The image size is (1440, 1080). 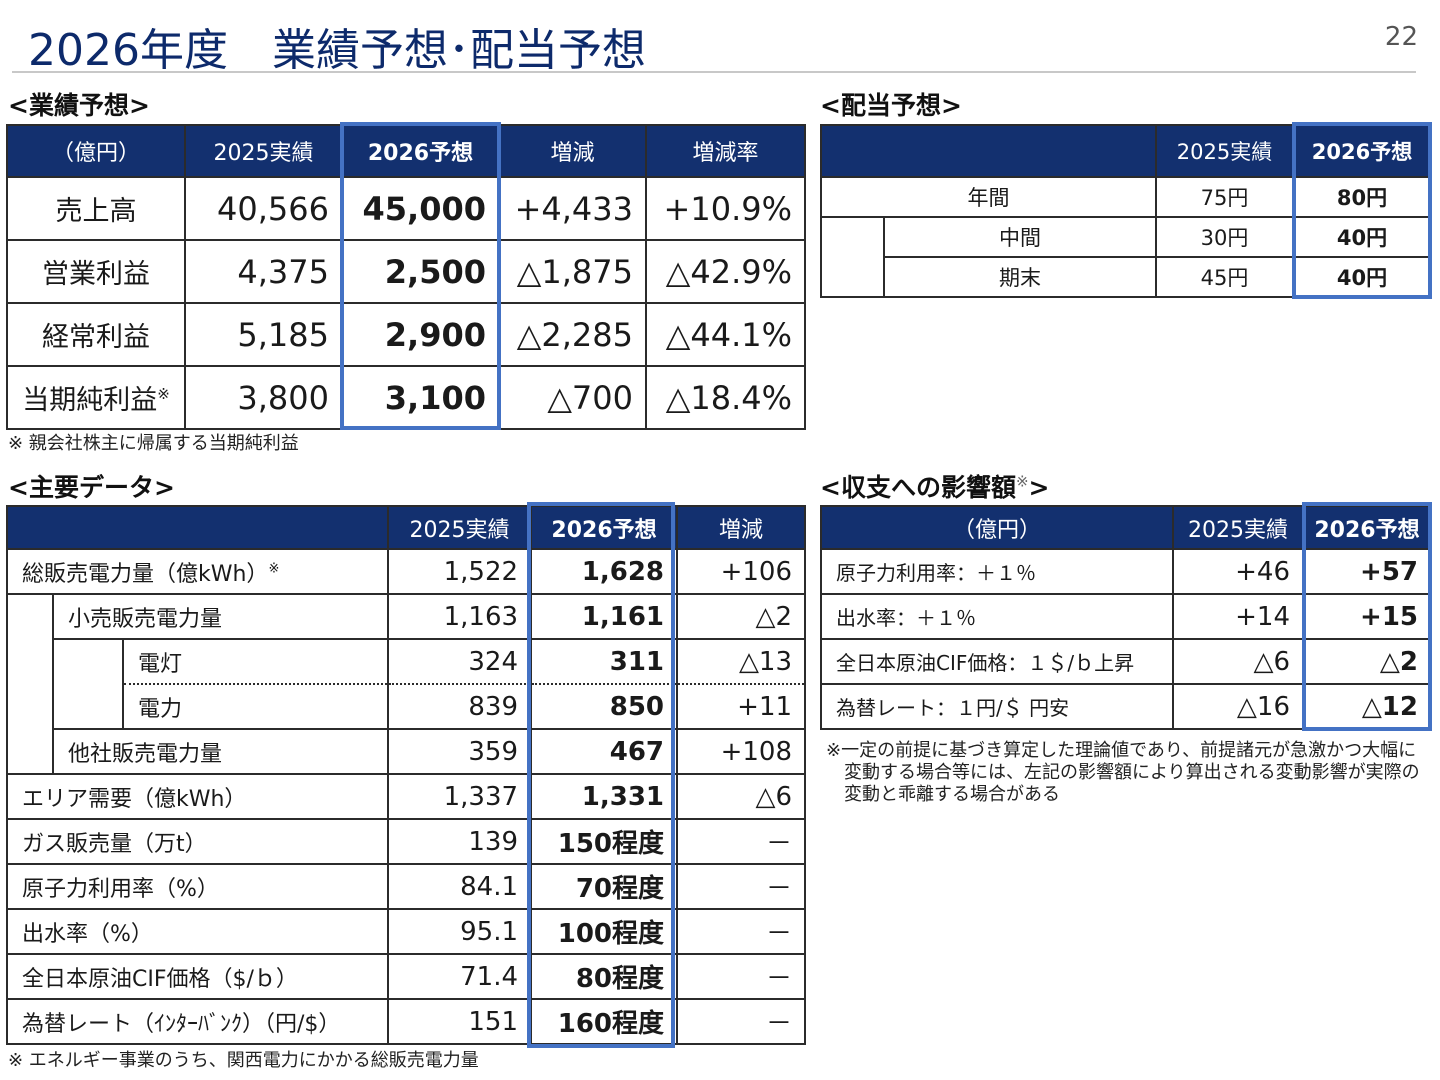 What do you see at coordinates (263, 334) in the screenshot?
I see `value-2025: 5,185` at bounding box center [263, 334].